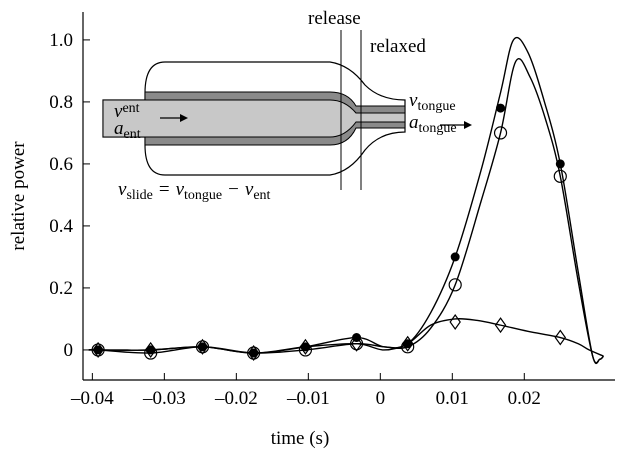  What do you see at coordinates (254, 118) in the screenshot?
I see `entoglossal` at bounding box center [254, 118].